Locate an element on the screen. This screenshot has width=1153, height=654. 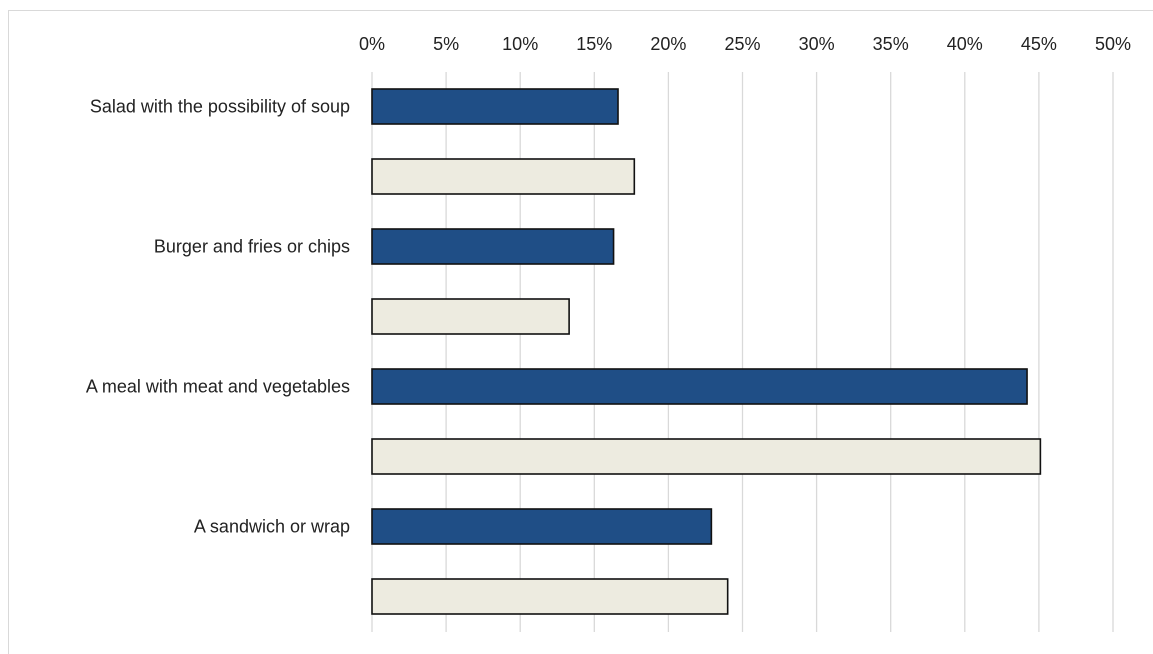
x-axis-ticks: 0% 5% 10% 15% 20% 25% 30% 35% 40% 45% 50% is located at coordinates (745, 44).